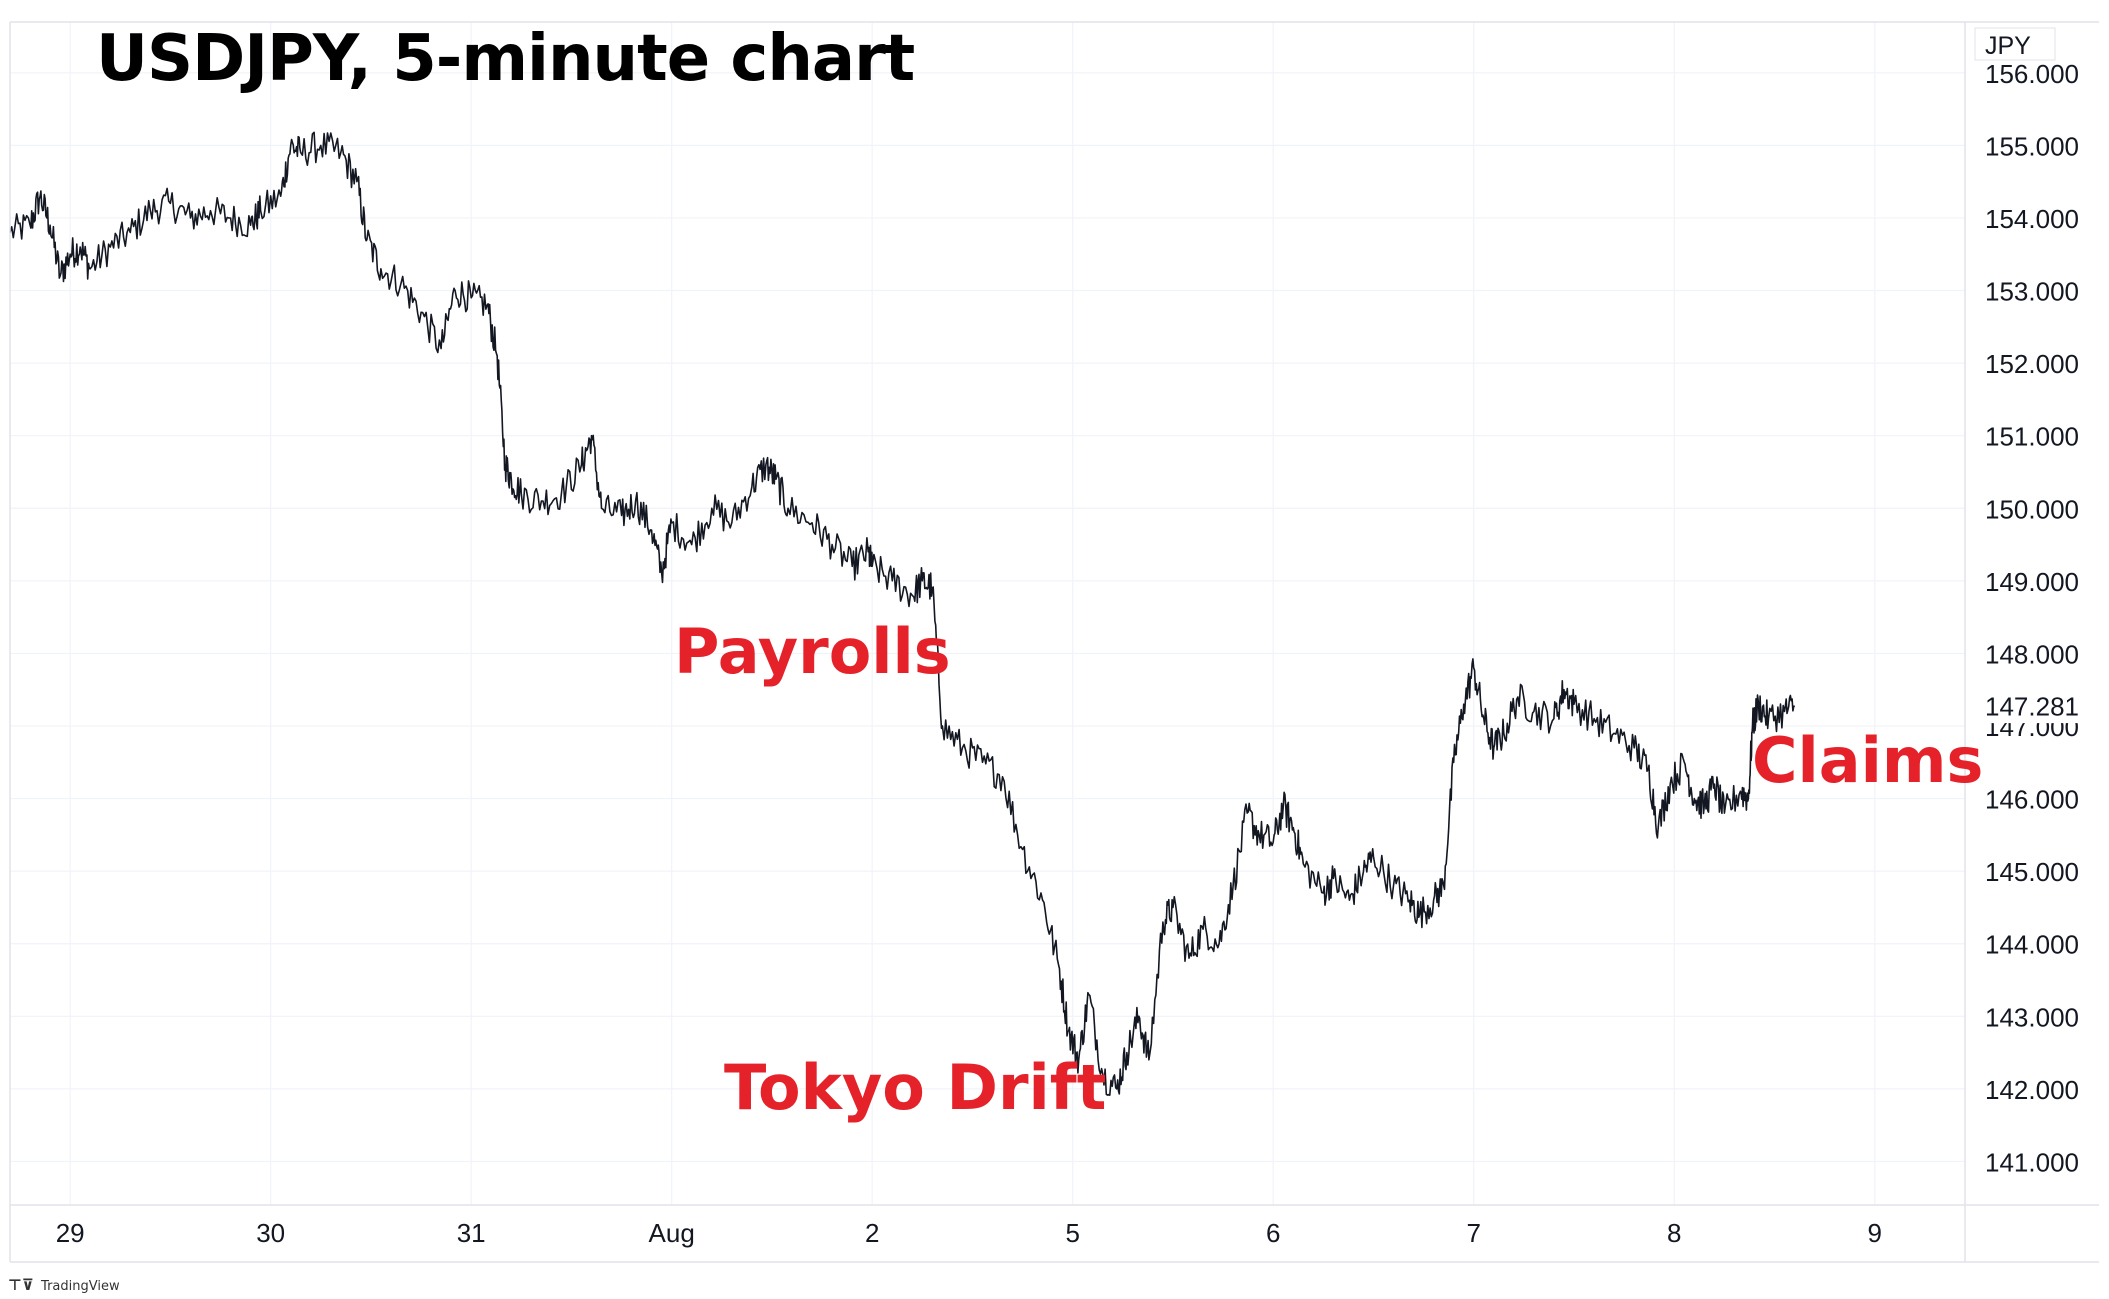 This screenshot has width=2109, height=1299. I want to click on y-tick-label: 141.000, so click(2032, 1162).